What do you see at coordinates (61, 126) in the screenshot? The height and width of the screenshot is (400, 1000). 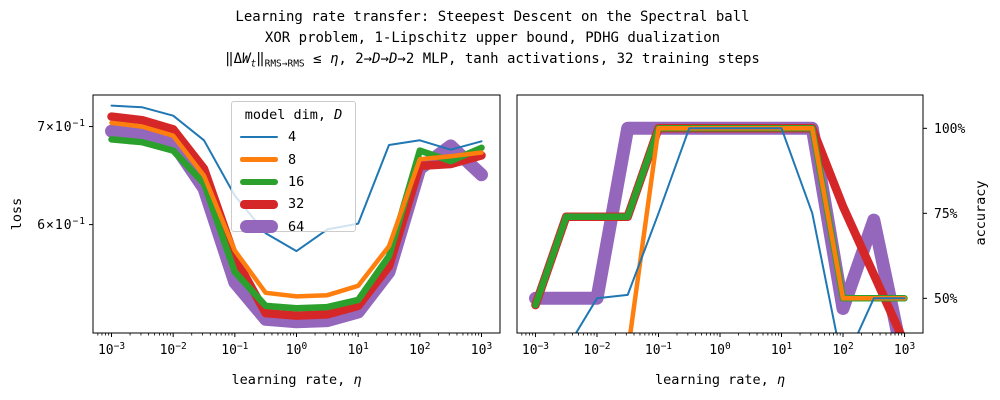 I see `y-tick-label: 7×10⁻¹` at bounding box center [61, 126].